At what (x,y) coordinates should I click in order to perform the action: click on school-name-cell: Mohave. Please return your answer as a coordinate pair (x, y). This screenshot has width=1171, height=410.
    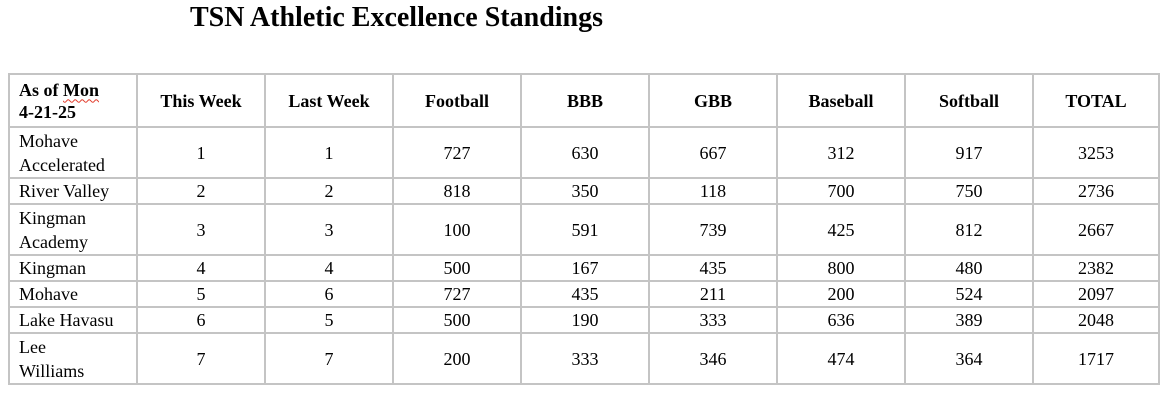
    Looking at the image, I should click on (73, 294).